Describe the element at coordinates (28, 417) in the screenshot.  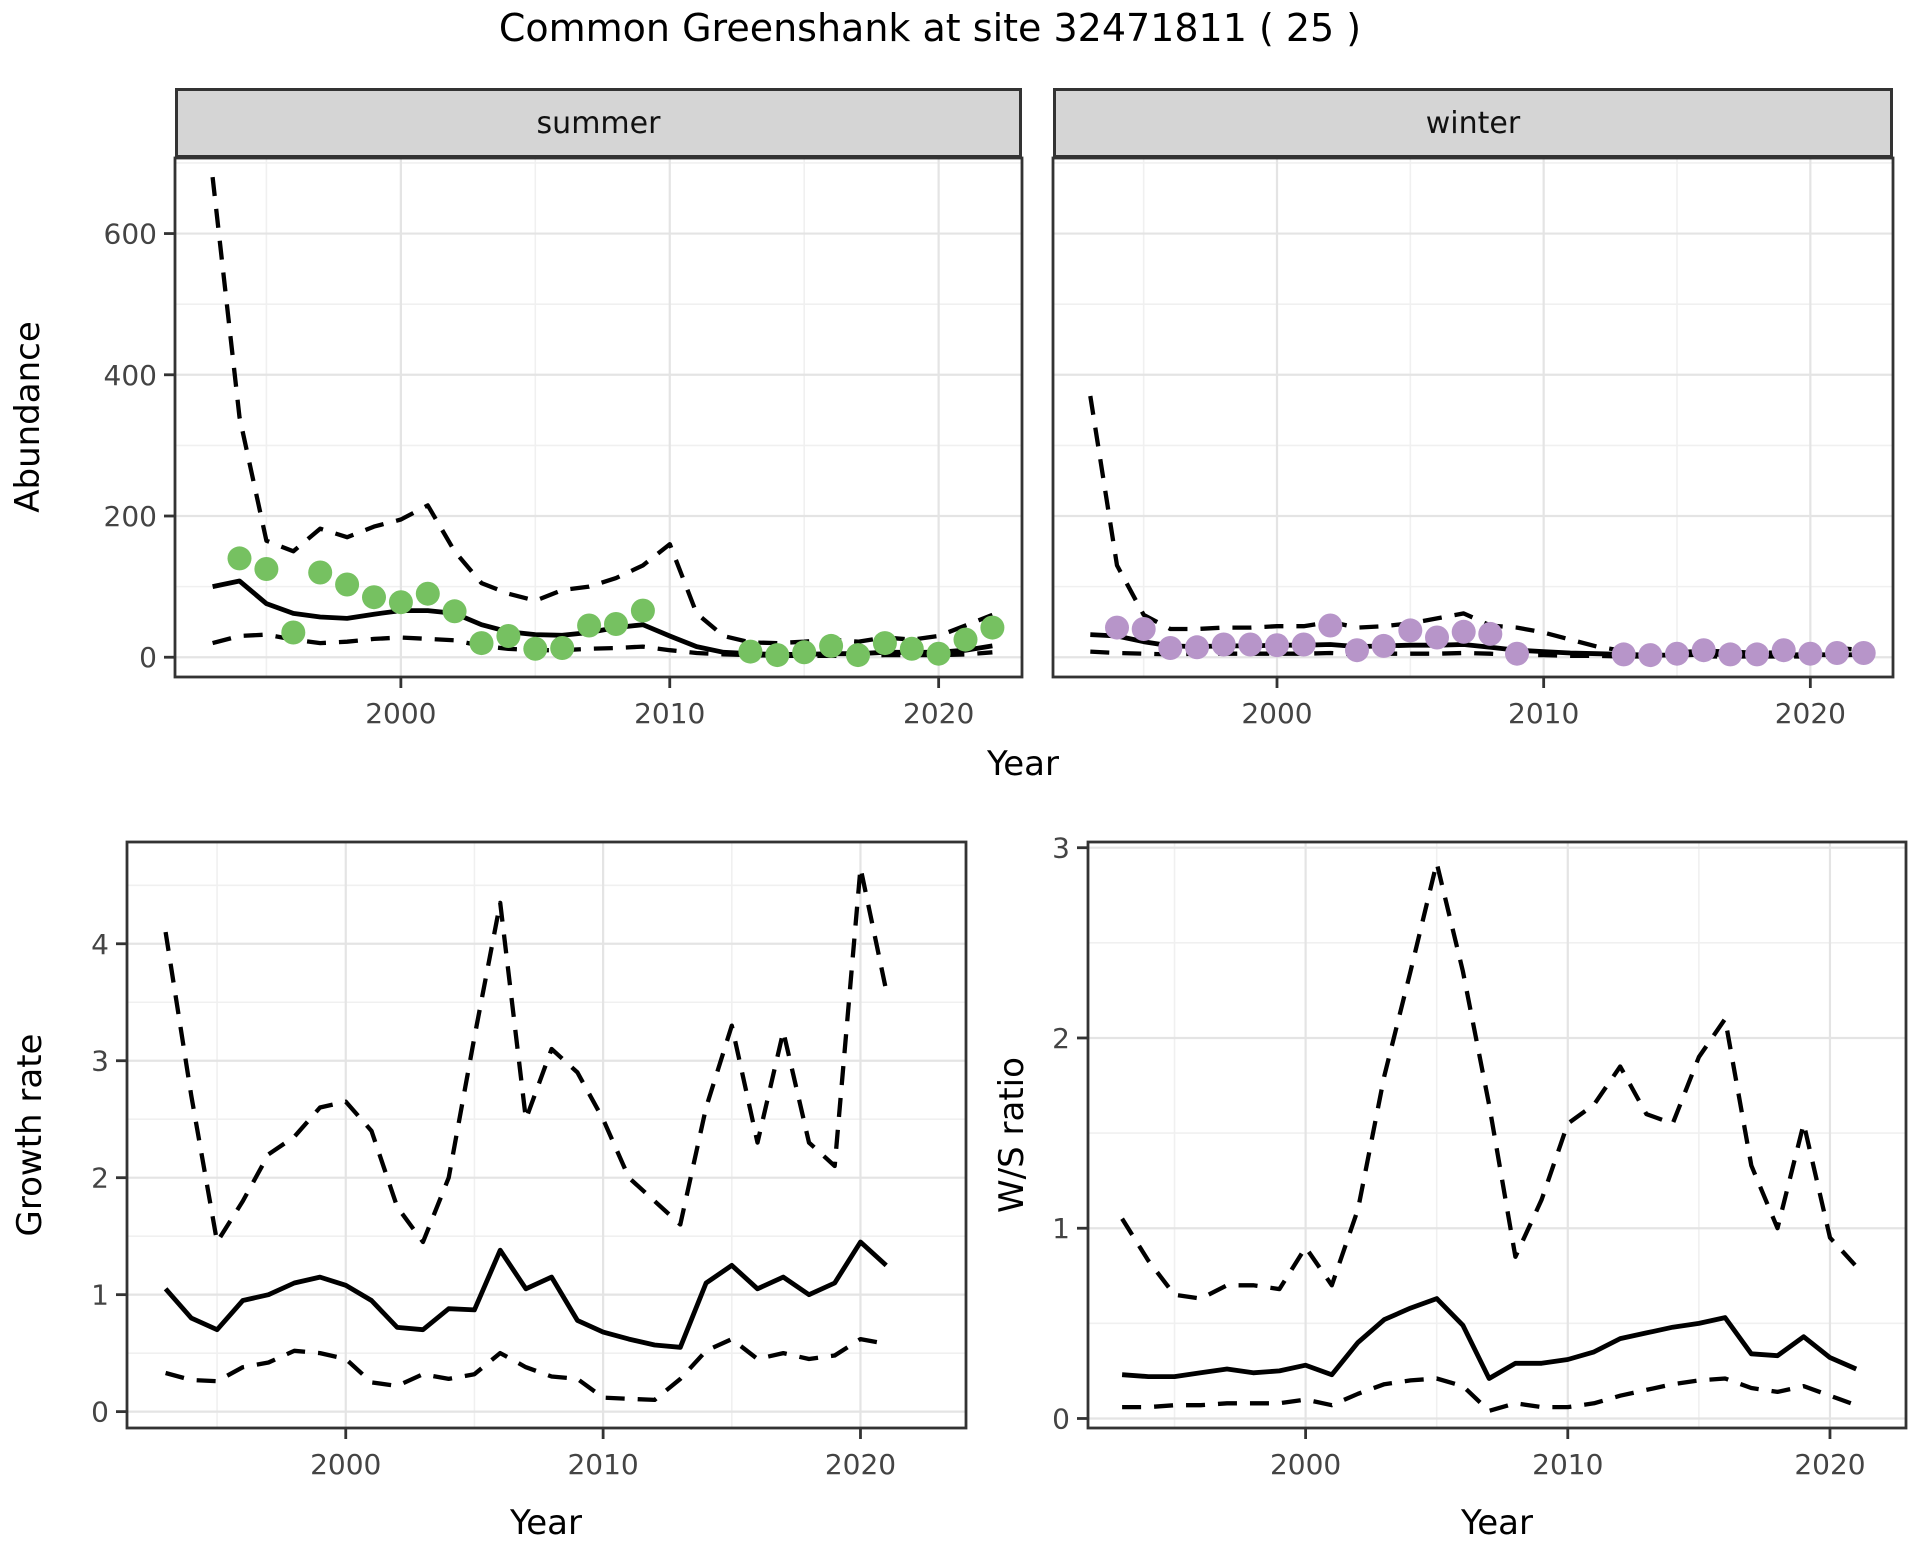
I see `y-axis-title-abundance: Abundance` at that location.